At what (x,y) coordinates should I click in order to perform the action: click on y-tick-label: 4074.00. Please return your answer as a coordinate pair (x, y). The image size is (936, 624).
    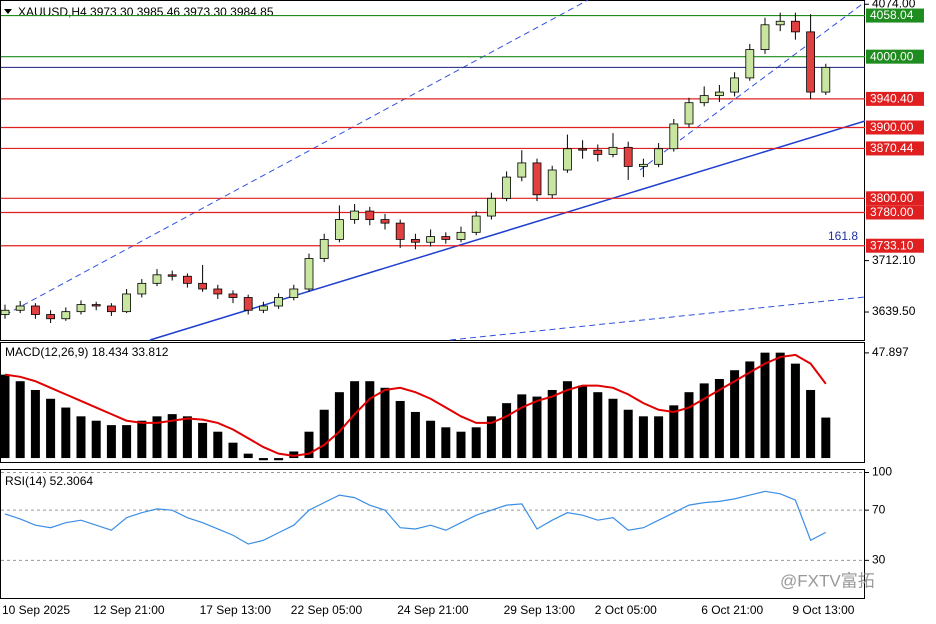
    Looking at the image, I should click on (894, 5).